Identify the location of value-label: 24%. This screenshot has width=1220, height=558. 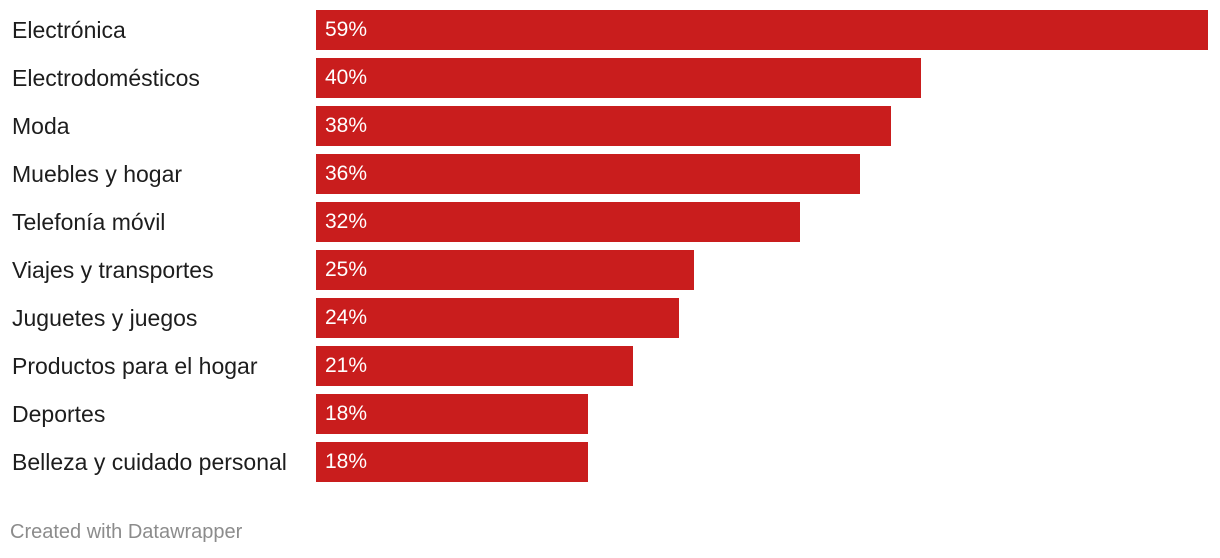
(346, 317).